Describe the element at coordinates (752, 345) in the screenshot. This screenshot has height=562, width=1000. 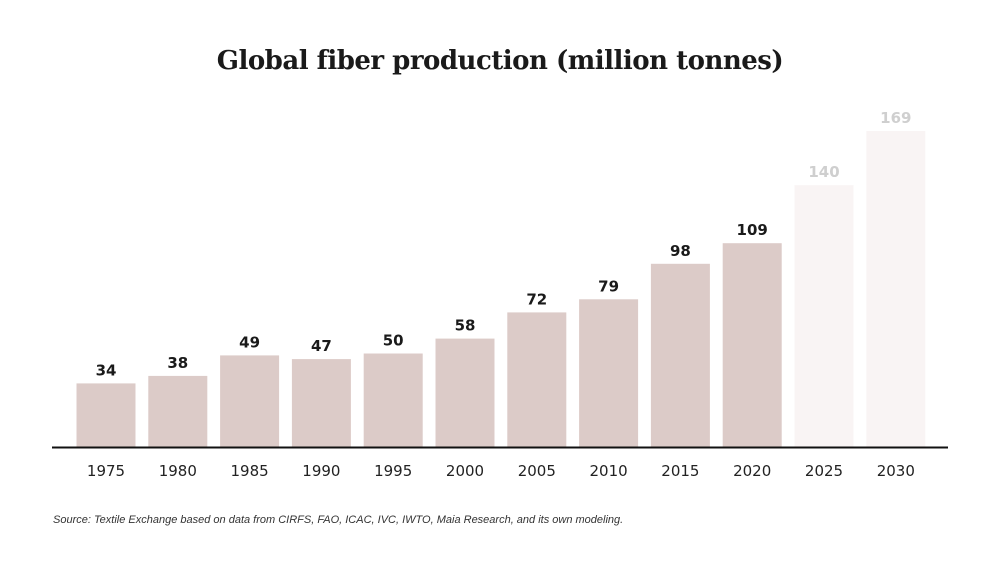
I see `bar-2020` at that location.